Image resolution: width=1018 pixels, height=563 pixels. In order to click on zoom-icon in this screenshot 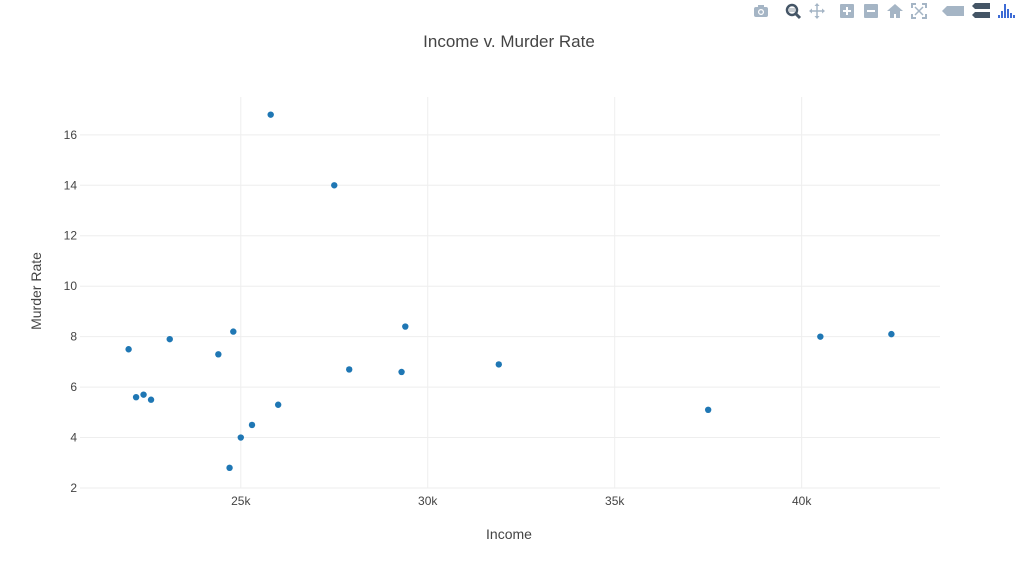, I will do `click(793, 11)`.